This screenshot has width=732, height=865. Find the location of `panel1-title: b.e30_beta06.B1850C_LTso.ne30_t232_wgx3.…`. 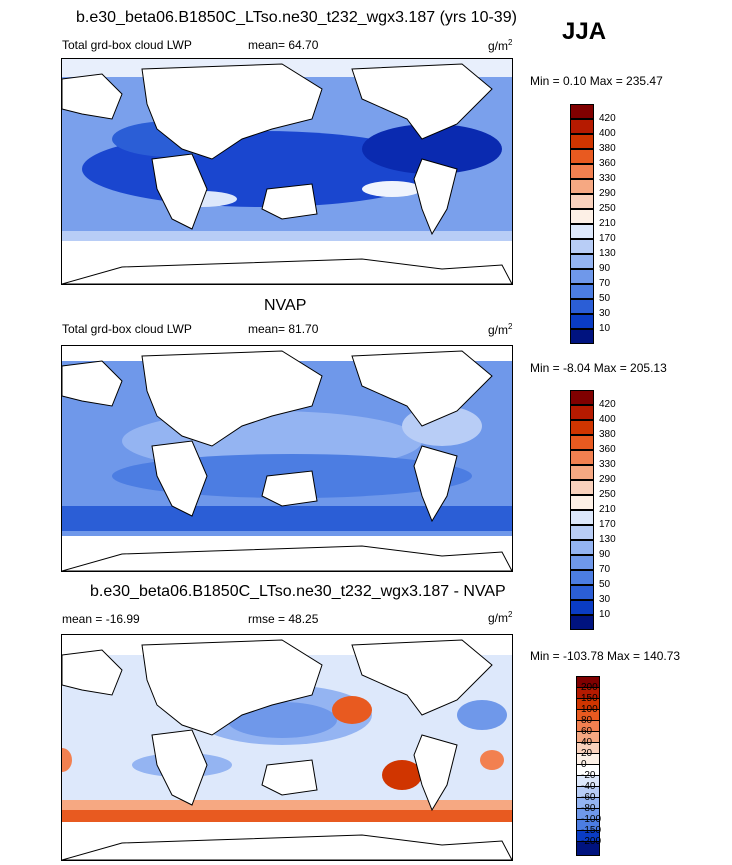

panel1-title: b.e30_beta06.B1850C_LTso.ne30_t232_wgx3.… is located at coordinates (296, 17).